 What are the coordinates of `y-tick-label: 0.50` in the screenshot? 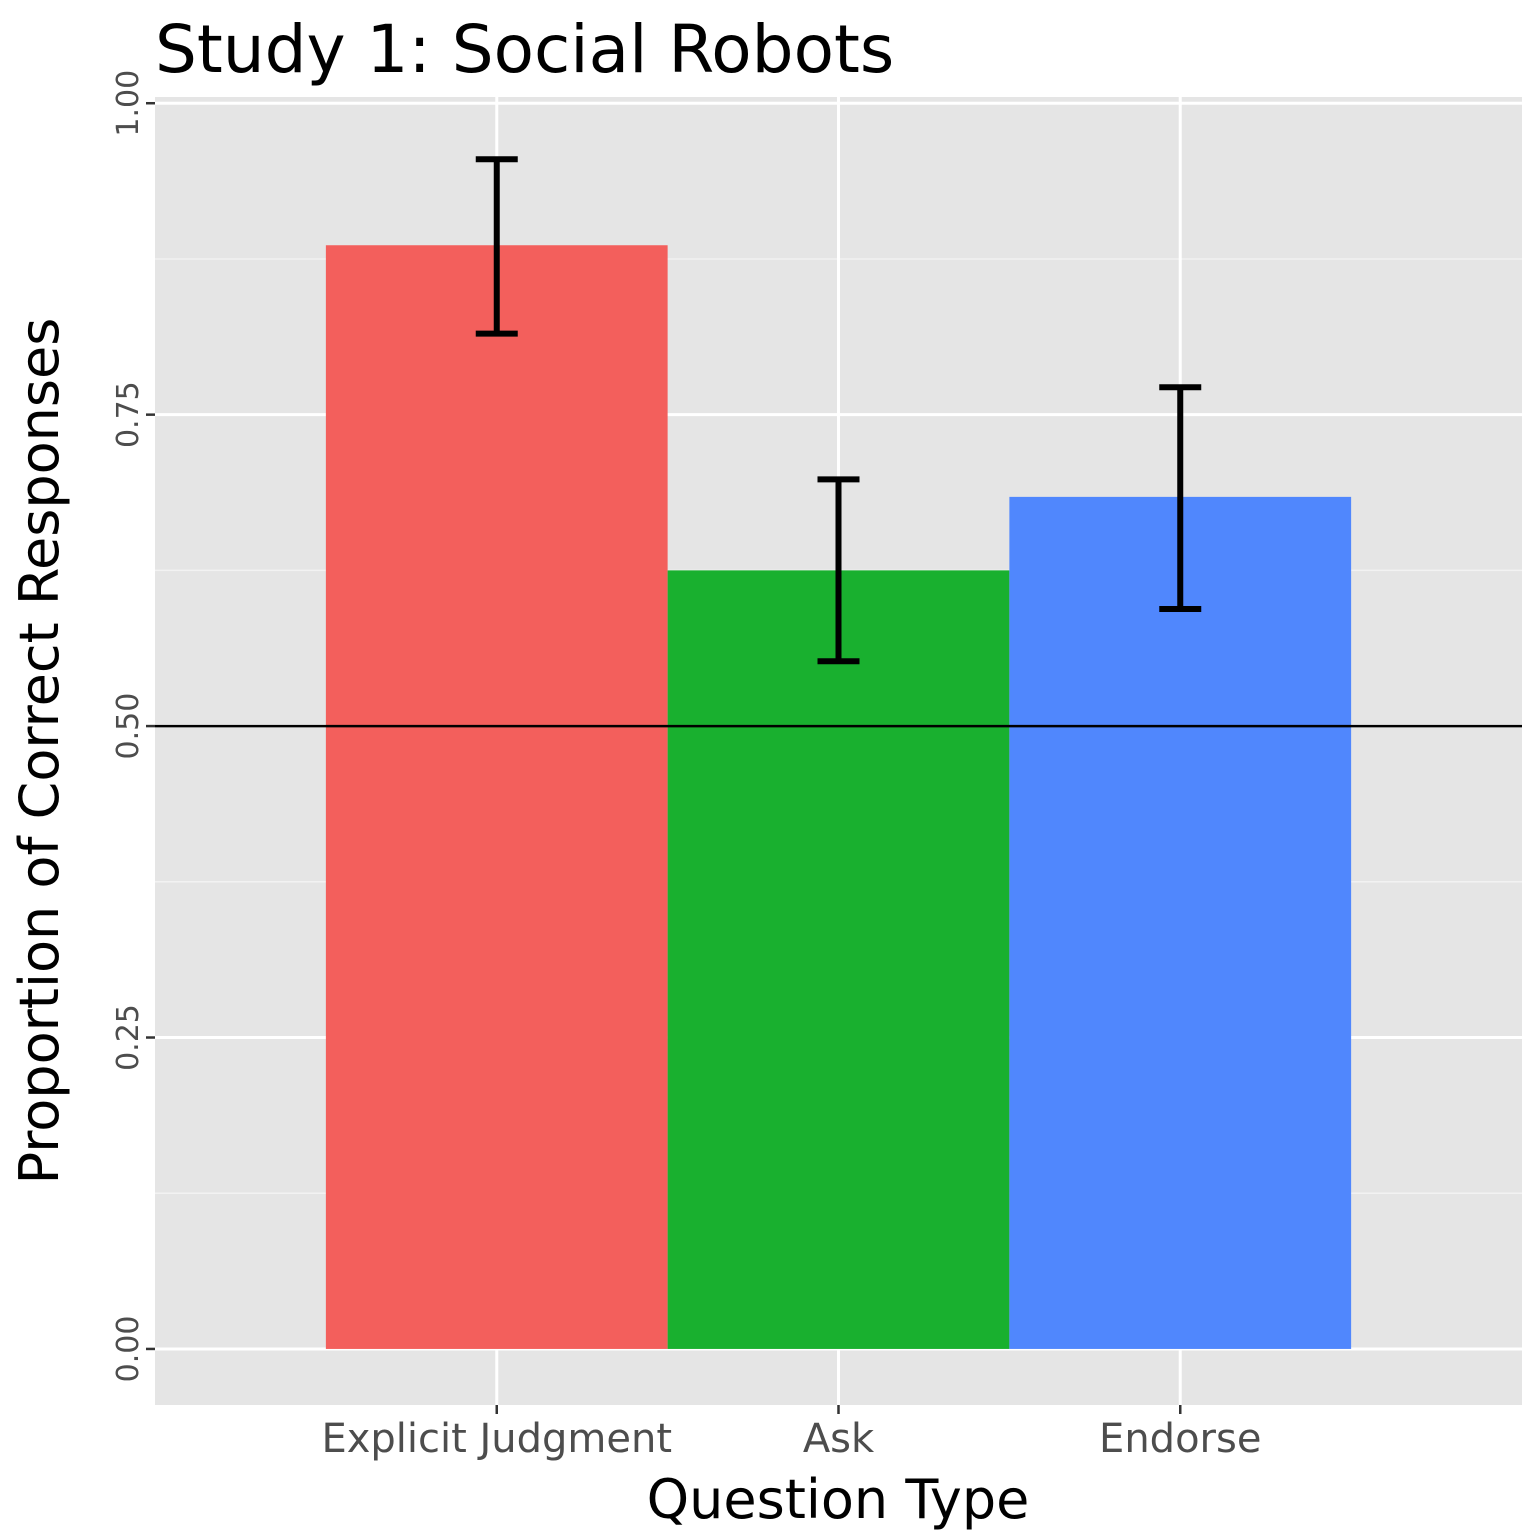 It's located at (128, 726).